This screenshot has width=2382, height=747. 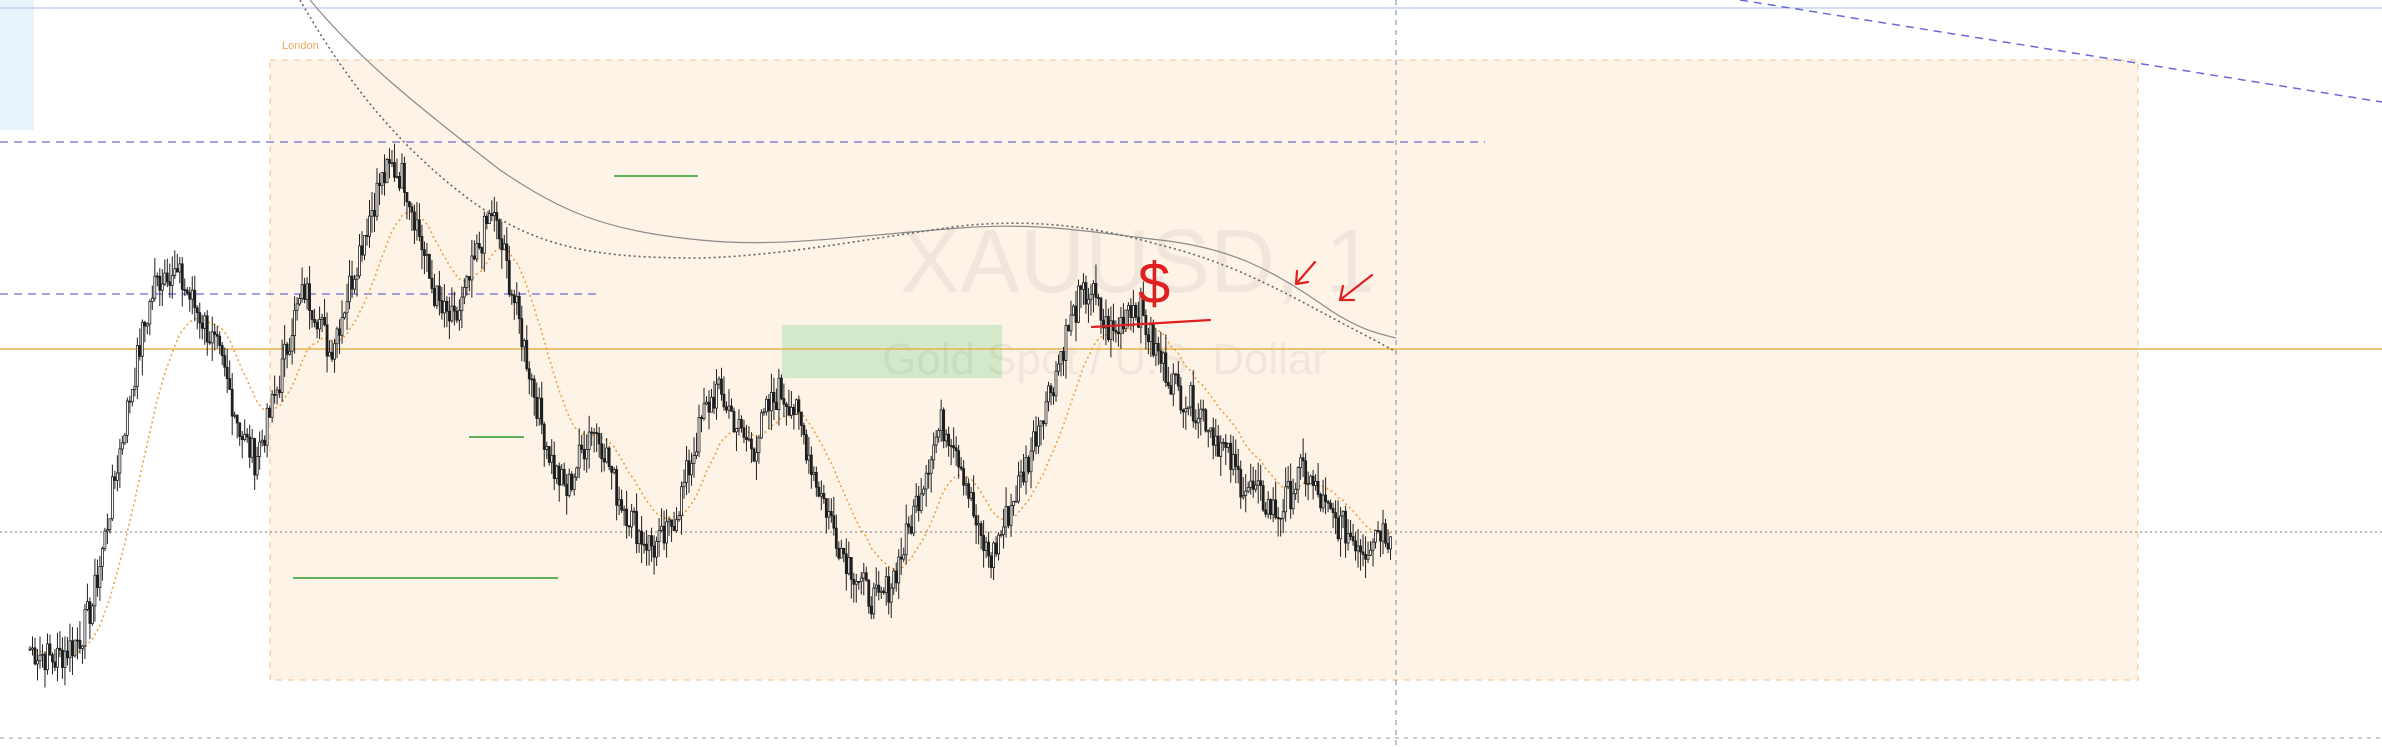 I want to click on left-highlight-strip, so click(x=17, y=65).